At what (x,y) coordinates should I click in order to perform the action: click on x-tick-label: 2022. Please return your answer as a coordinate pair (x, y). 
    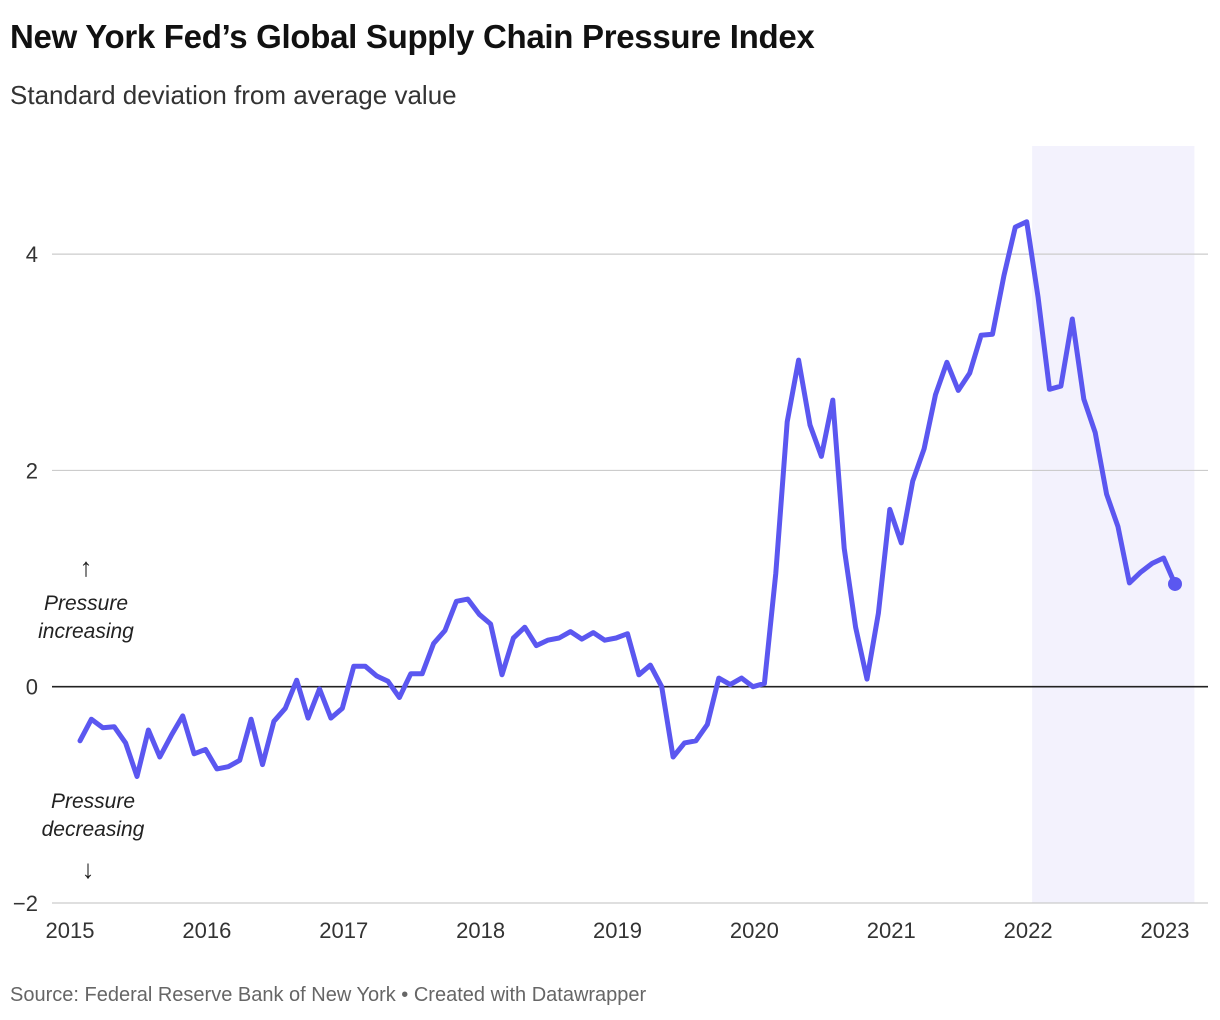
    Looking at the image, I should click on (1028, 930).